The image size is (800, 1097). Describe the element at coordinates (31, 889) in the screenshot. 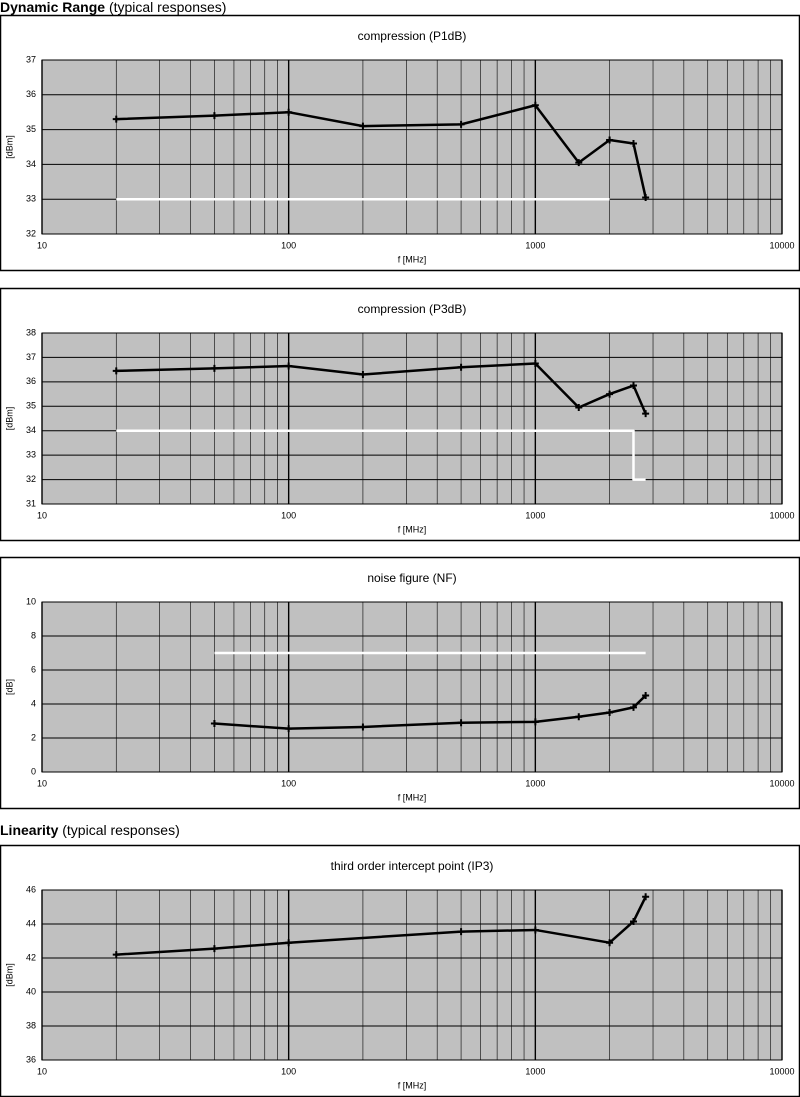

I see `y-tick-label: 46` at that location.